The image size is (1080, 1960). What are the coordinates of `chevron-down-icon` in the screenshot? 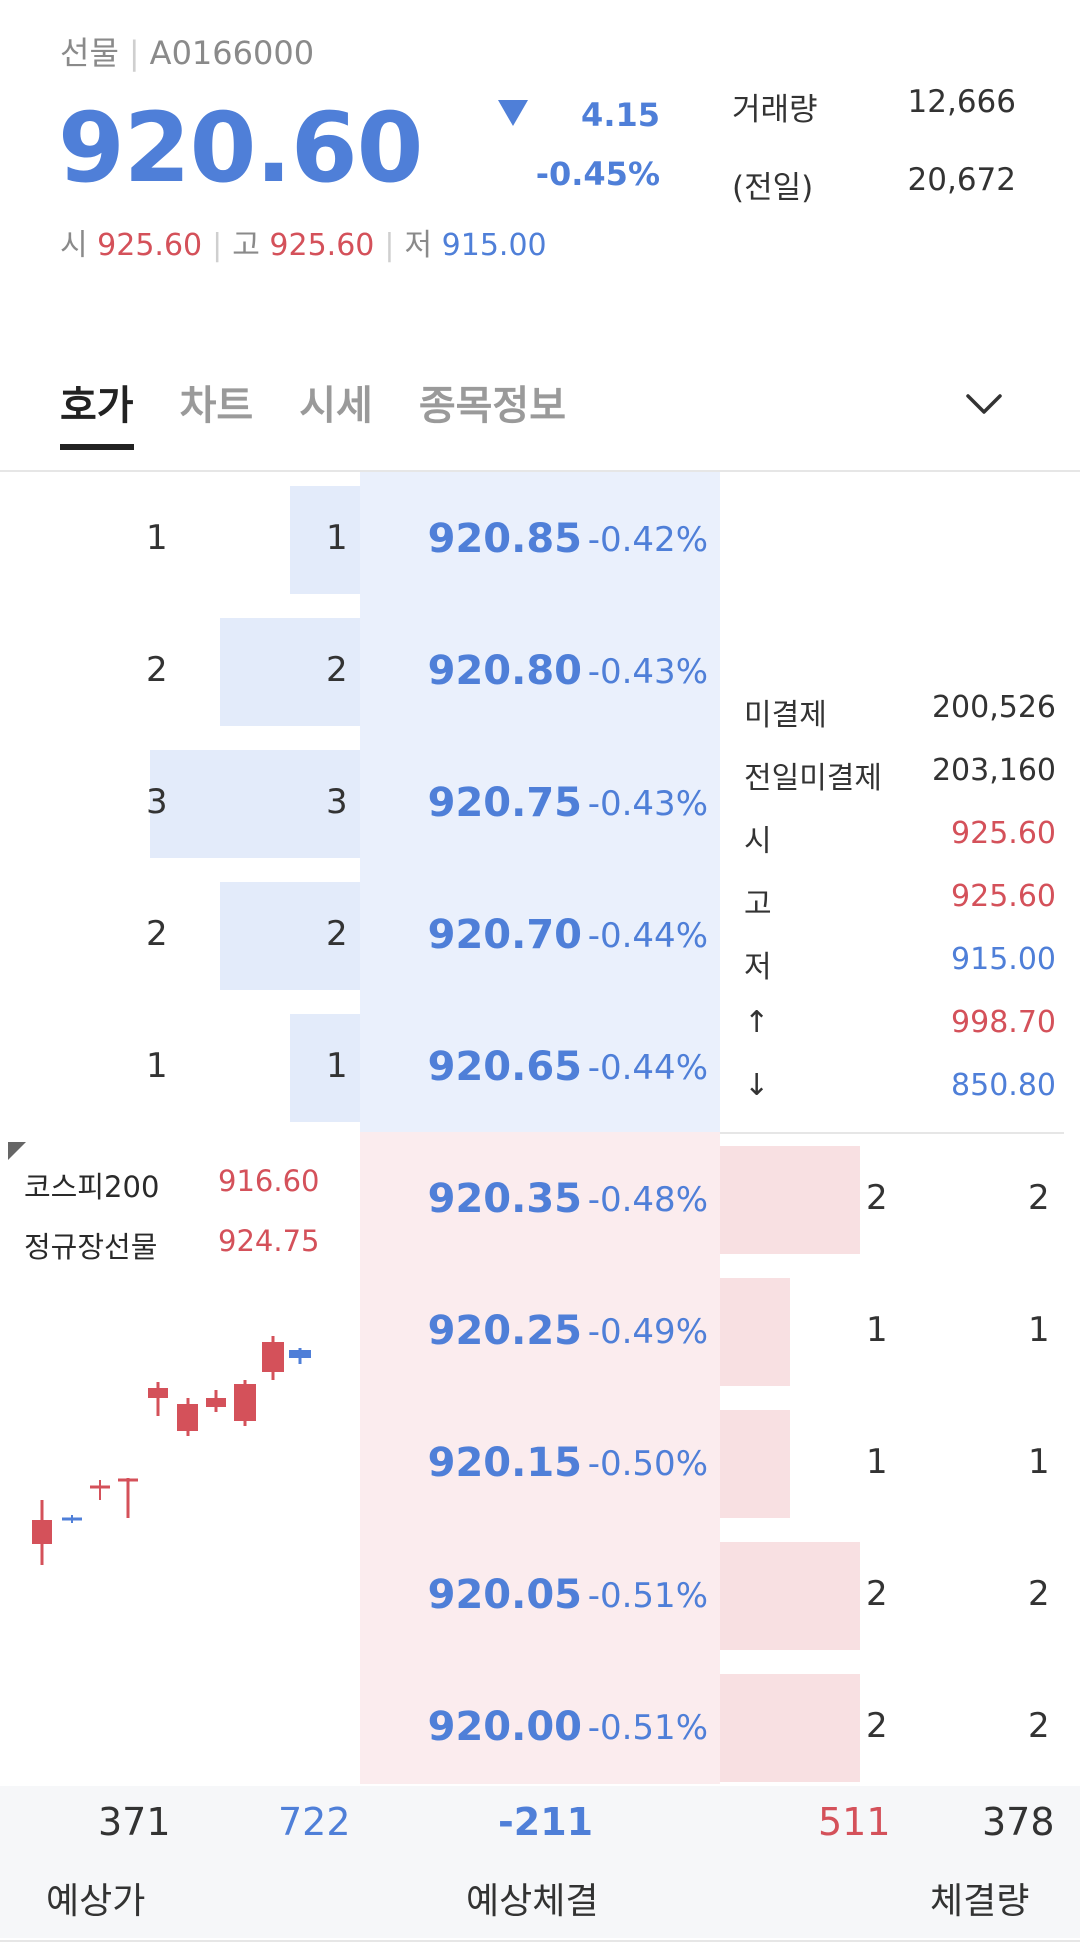 It's located at (984, 404).